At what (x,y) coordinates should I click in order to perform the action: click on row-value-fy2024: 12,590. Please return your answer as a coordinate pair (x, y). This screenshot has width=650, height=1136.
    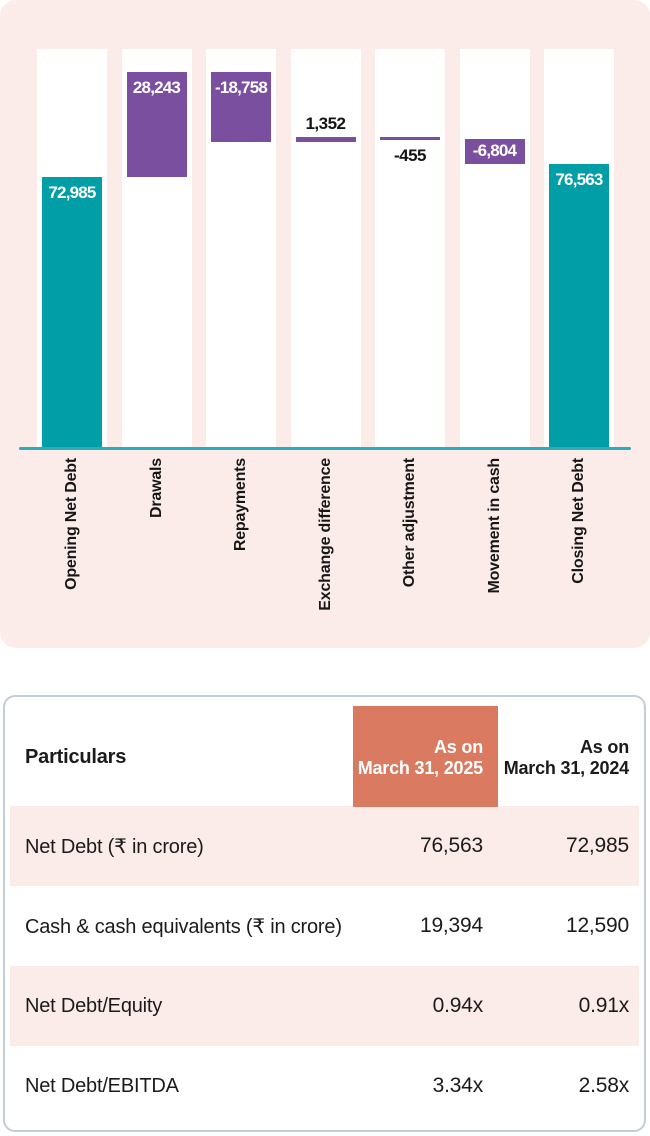
    Looking at the image, I should click on (597, 925).